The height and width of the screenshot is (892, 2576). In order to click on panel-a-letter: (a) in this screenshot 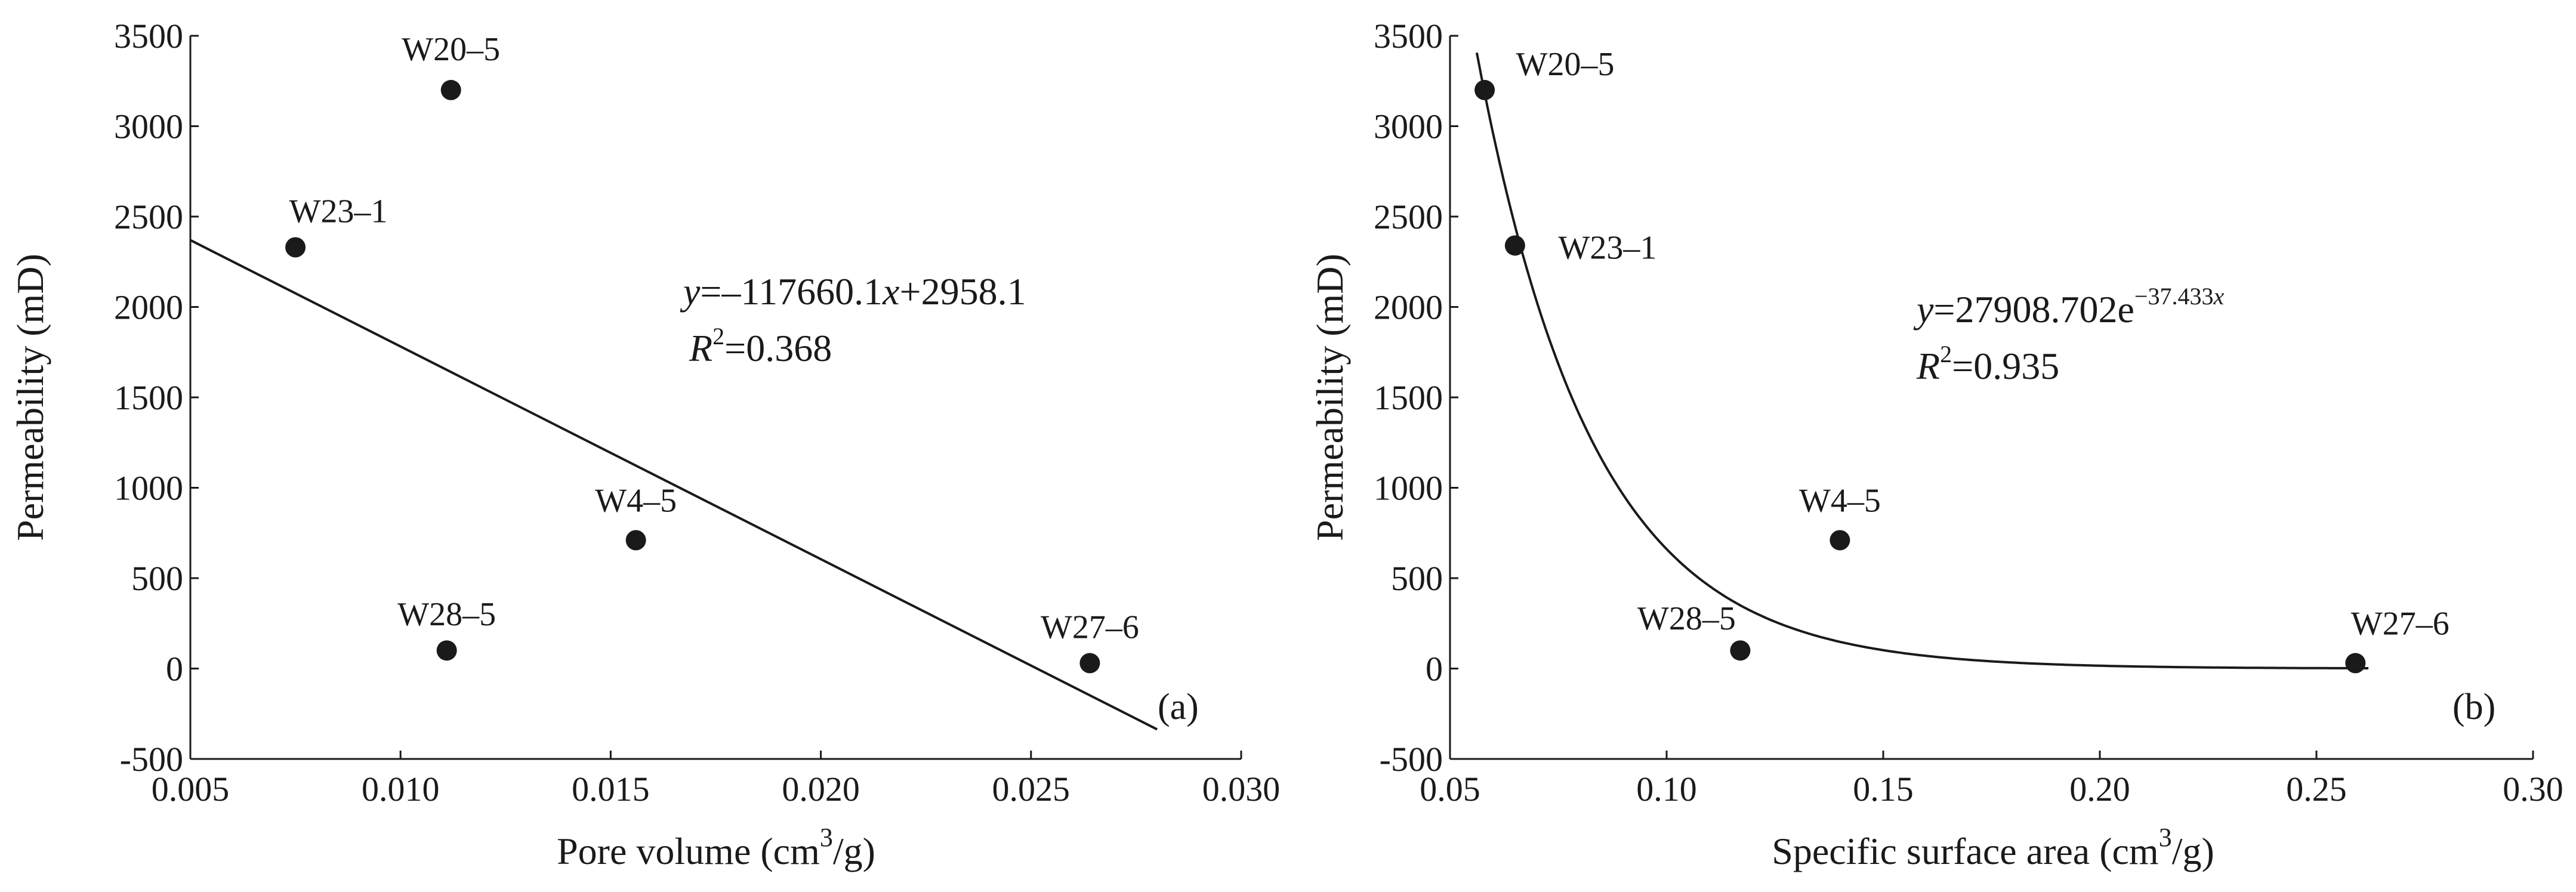, I will do `click(1179, 707)`.